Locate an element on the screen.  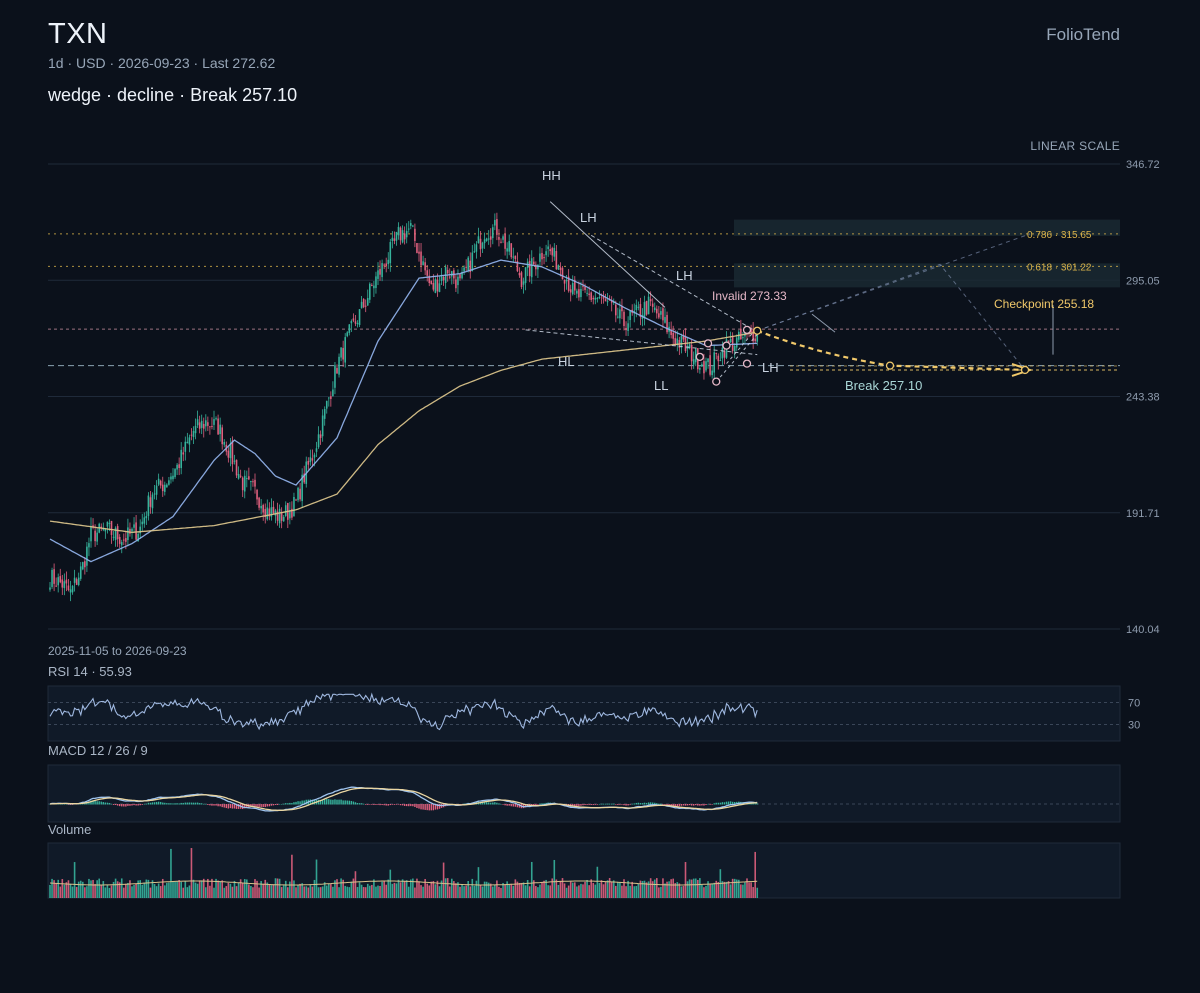
scale-toggle: LINEAR SCALE is located at coordinates (1075, 146).